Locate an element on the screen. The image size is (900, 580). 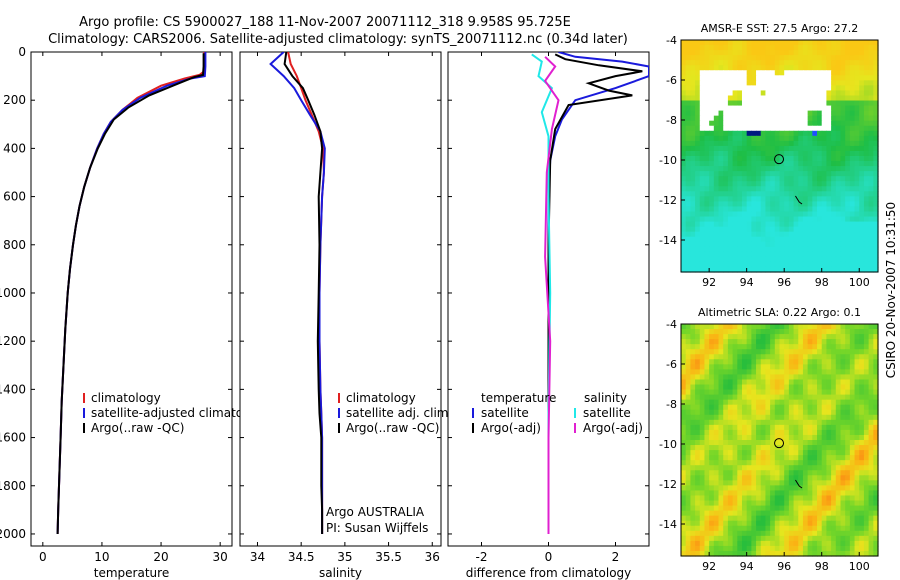
temperature-ytick-label: 0 is located at coordinates (22, 52).